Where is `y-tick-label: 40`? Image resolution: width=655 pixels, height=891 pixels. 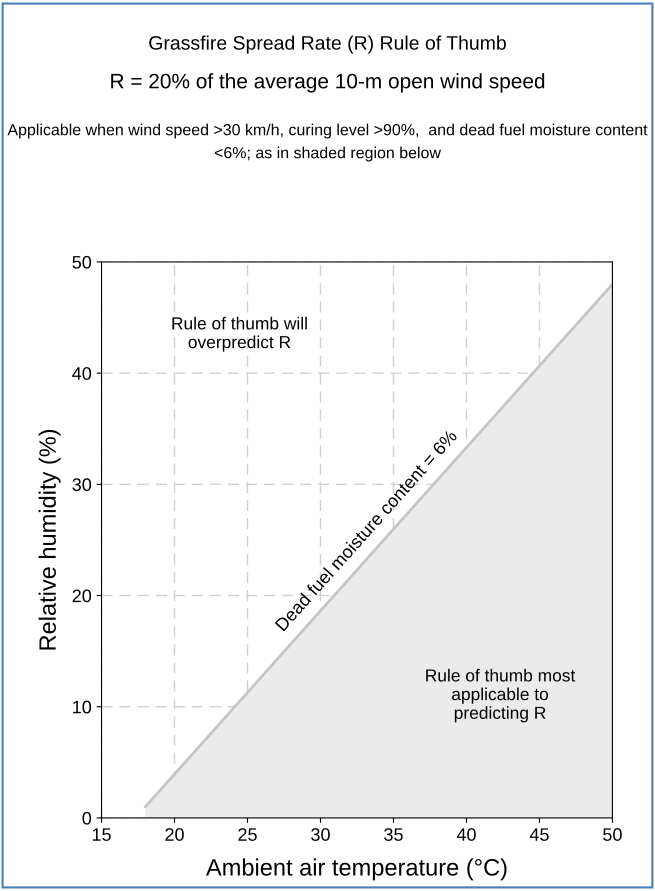
y-tick-label: 40 is located at coordinates (82, 373).